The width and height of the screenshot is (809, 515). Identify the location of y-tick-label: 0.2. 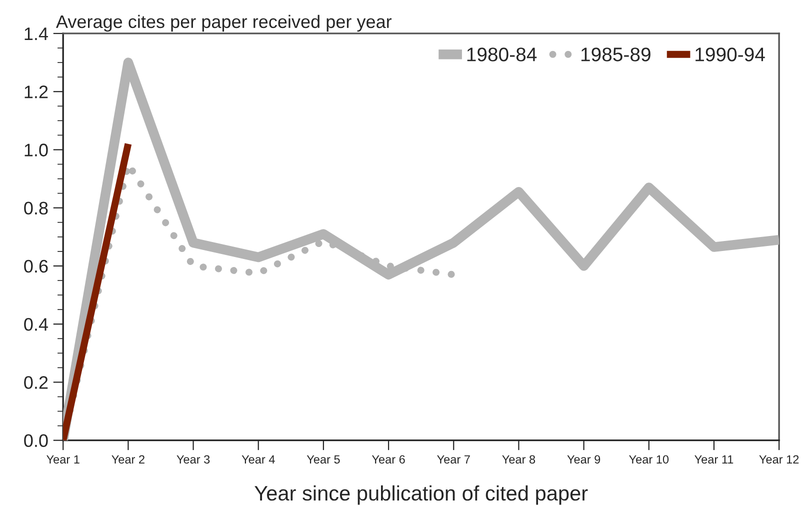
(36, 382).